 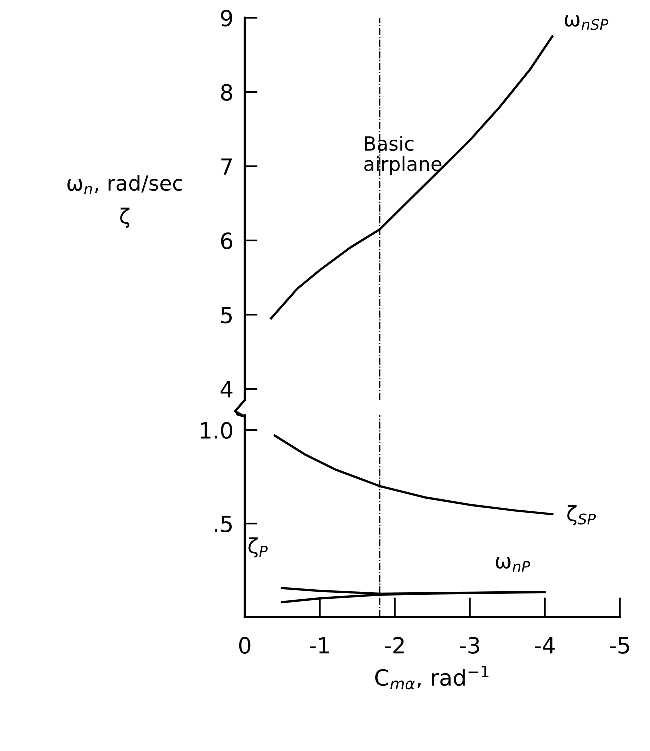 What do you see at coordinates (216, 431) in the screenshot?
I see `y-tick-label: 1.0` at bounding box center [216, 431].